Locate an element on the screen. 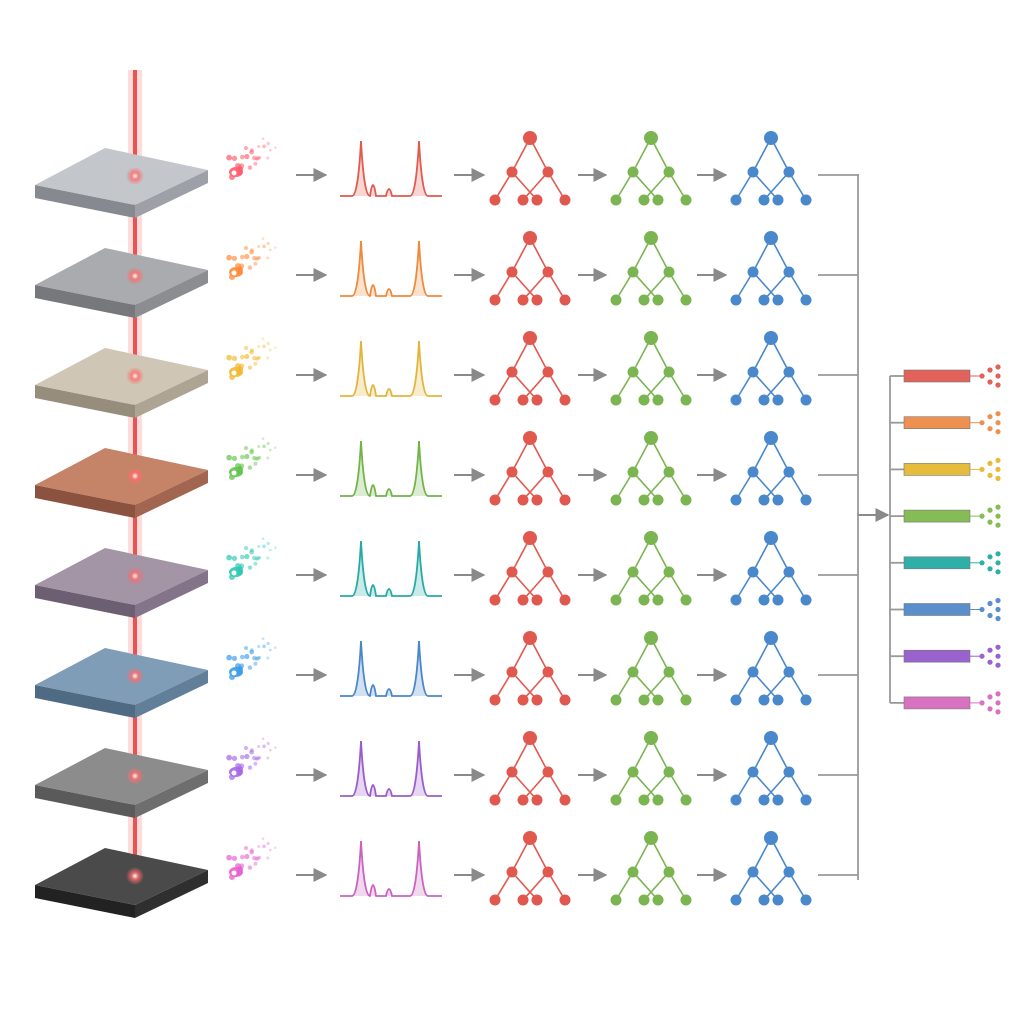 This screenshot has width=1024, height=1024. plate-top is located at coordinates (121, 376).